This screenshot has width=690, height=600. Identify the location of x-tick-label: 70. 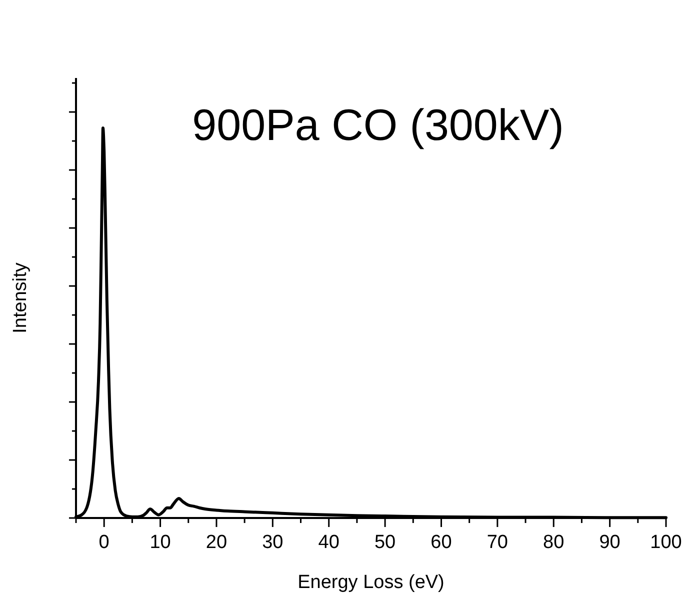
(497, 542).